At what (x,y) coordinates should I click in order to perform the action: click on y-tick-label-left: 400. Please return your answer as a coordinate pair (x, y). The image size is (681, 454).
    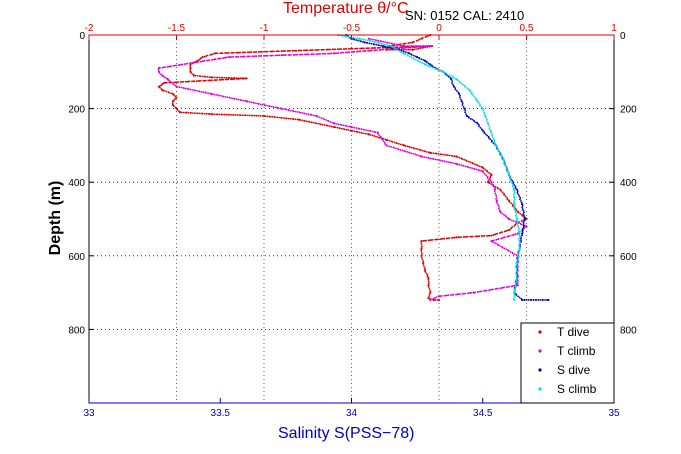
    Looking at the image, I should click on (76, 183).